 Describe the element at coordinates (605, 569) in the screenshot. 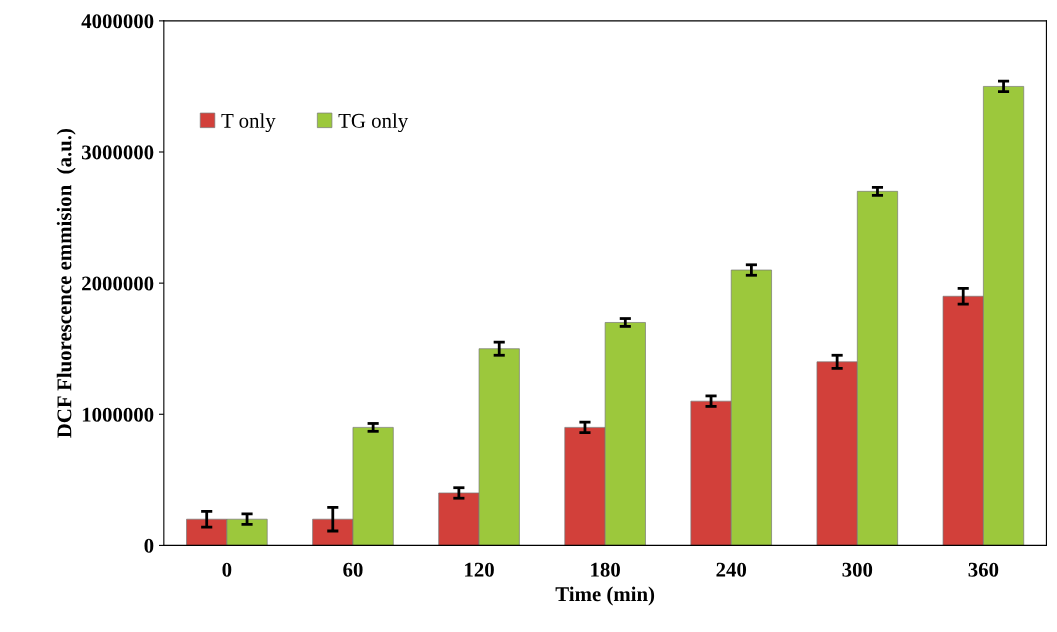

I see `x-tick-label: 180` at that location.